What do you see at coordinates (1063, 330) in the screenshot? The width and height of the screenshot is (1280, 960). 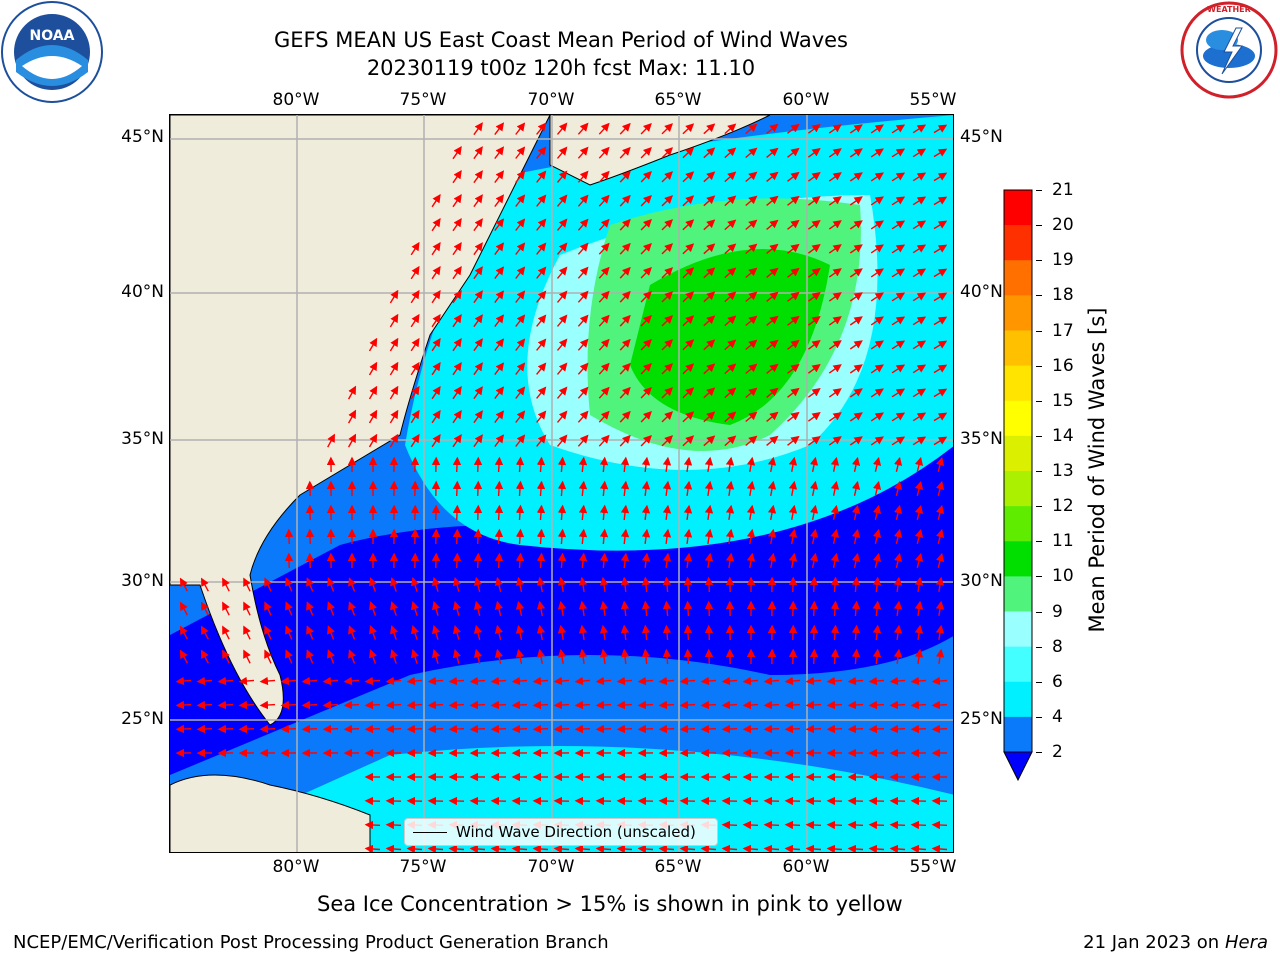 I see `colorbar-tick-label: 17` at bounding box center [1063, 330].